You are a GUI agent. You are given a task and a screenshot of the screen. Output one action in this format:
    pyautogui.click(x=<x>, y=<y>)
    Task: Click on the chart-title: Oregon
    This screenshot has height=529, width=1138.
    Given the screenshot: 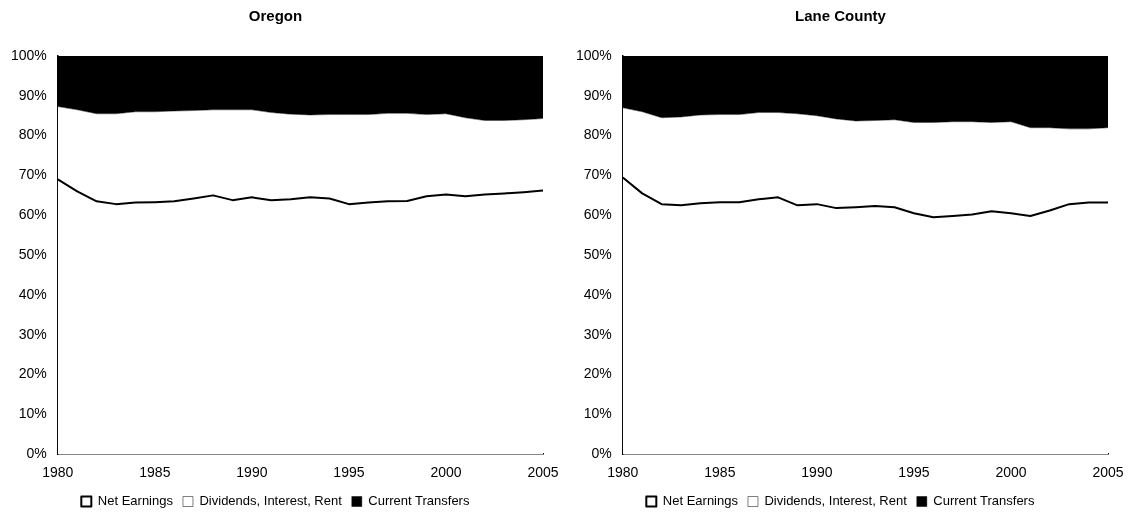 What is the action you would take?
    pyautogui.click(x=275, y=16)
    